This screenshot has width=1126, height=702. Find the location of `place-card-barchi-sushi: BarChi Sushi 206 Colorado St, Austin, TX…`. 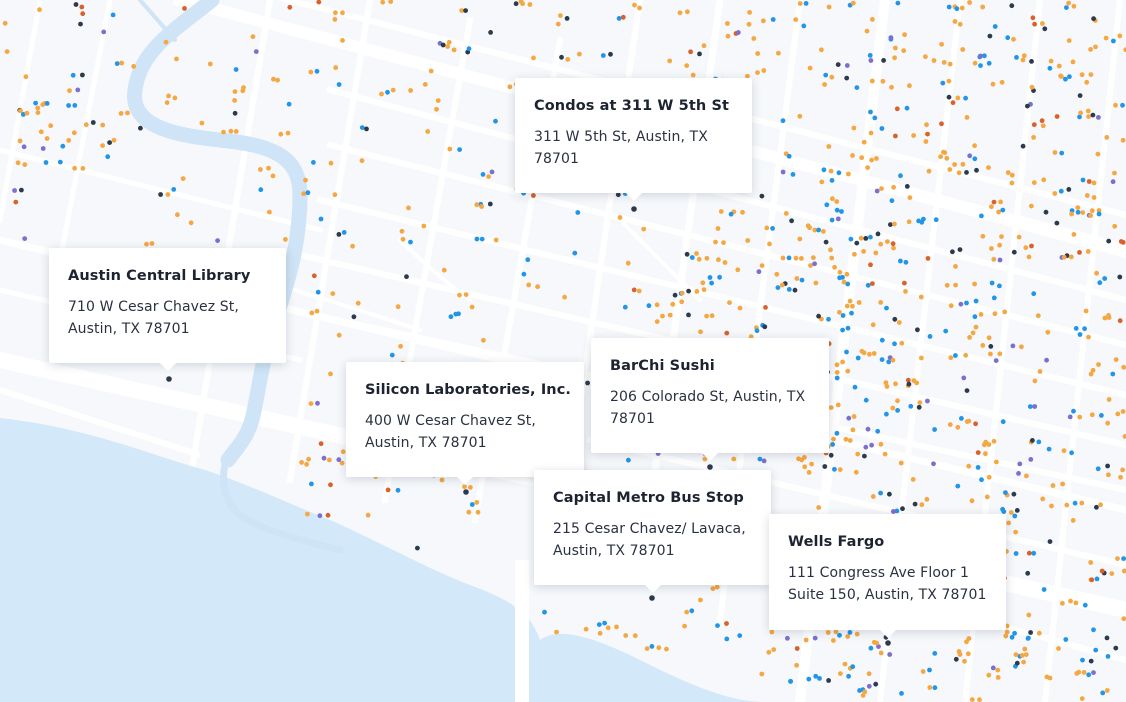

place-card-barchi-sushi: BarChi Sushi 206 Colorado St, Austin, TX… is located at coordinates (710, 399).